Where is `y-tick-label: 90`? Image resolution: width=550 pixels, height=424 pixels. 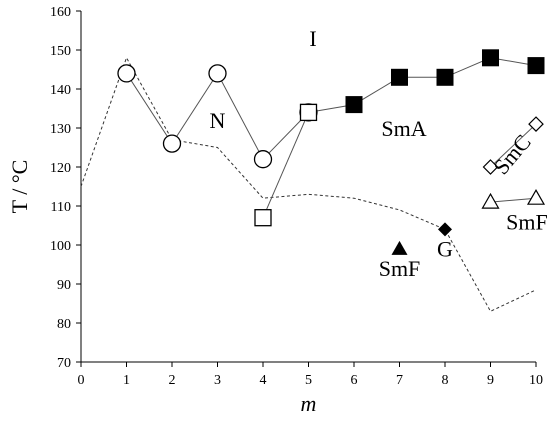
y-tick-label: 90 is located at coordinates (64, 285).